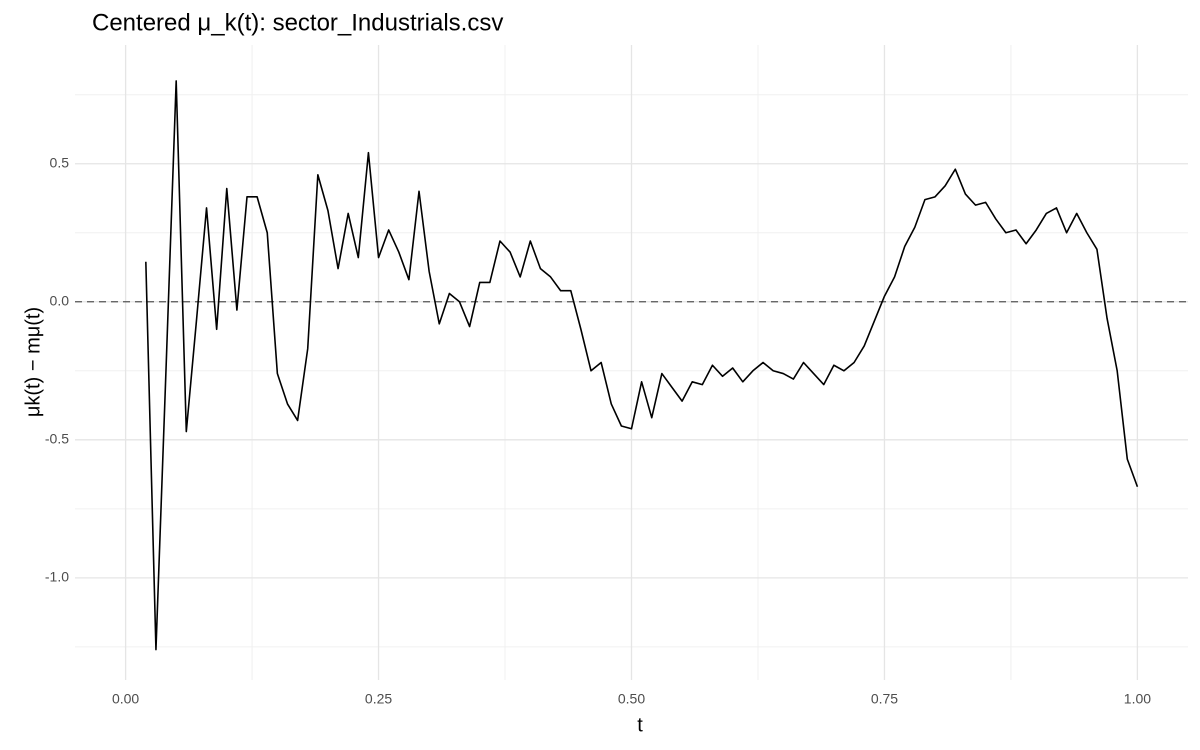 The height and width of the screenshot is (750, 1200). Describe the element at coordinates (640, 725) in the screenshot. I see `x-axis-label: t` at that location.